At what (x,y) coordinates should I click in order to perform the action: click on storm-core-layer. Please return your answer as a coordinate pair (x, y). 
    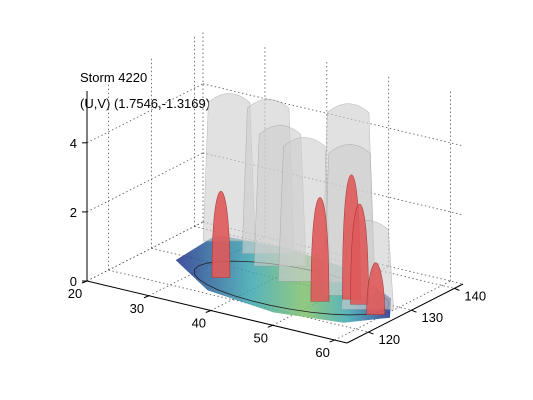
    Looking at the image, I should click on (298, 244).